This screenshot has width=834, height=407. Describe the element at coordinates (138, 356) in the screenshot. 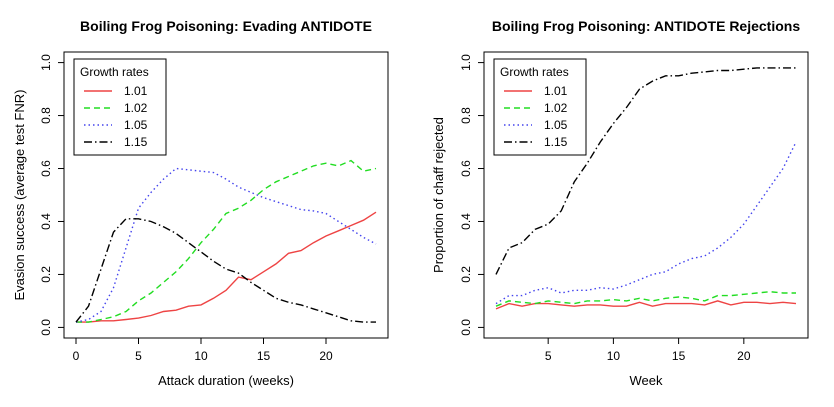

I see `chart1-x-tick-label: 5` at that location.